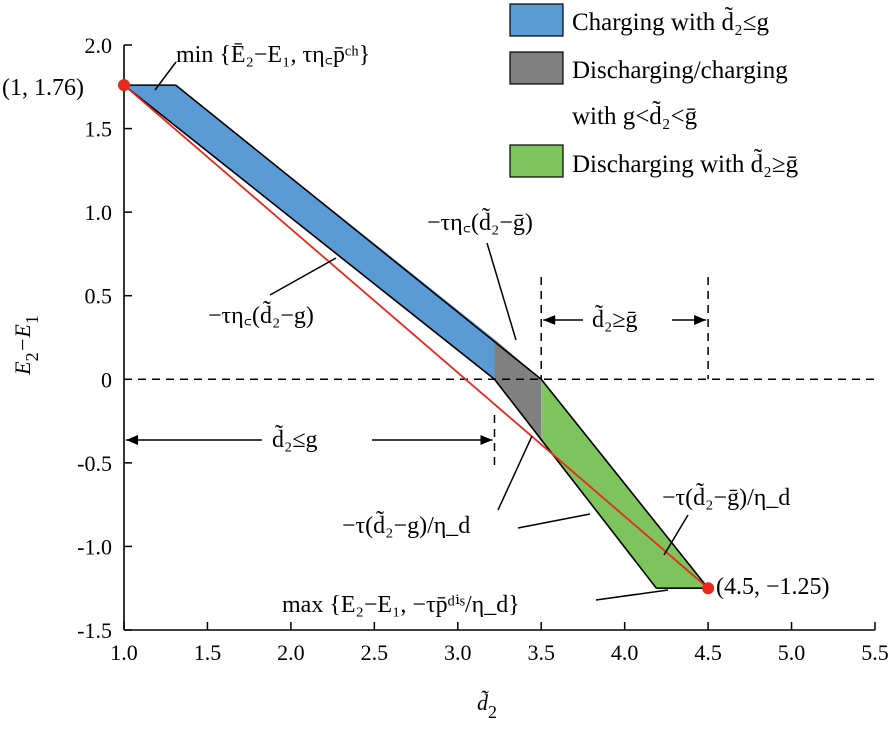 The height and width of the screenshot is (733, 895). Describe the element at coordinates (291, 652) in the screenshot. I see `x-tick-label: 2.0` at that location.